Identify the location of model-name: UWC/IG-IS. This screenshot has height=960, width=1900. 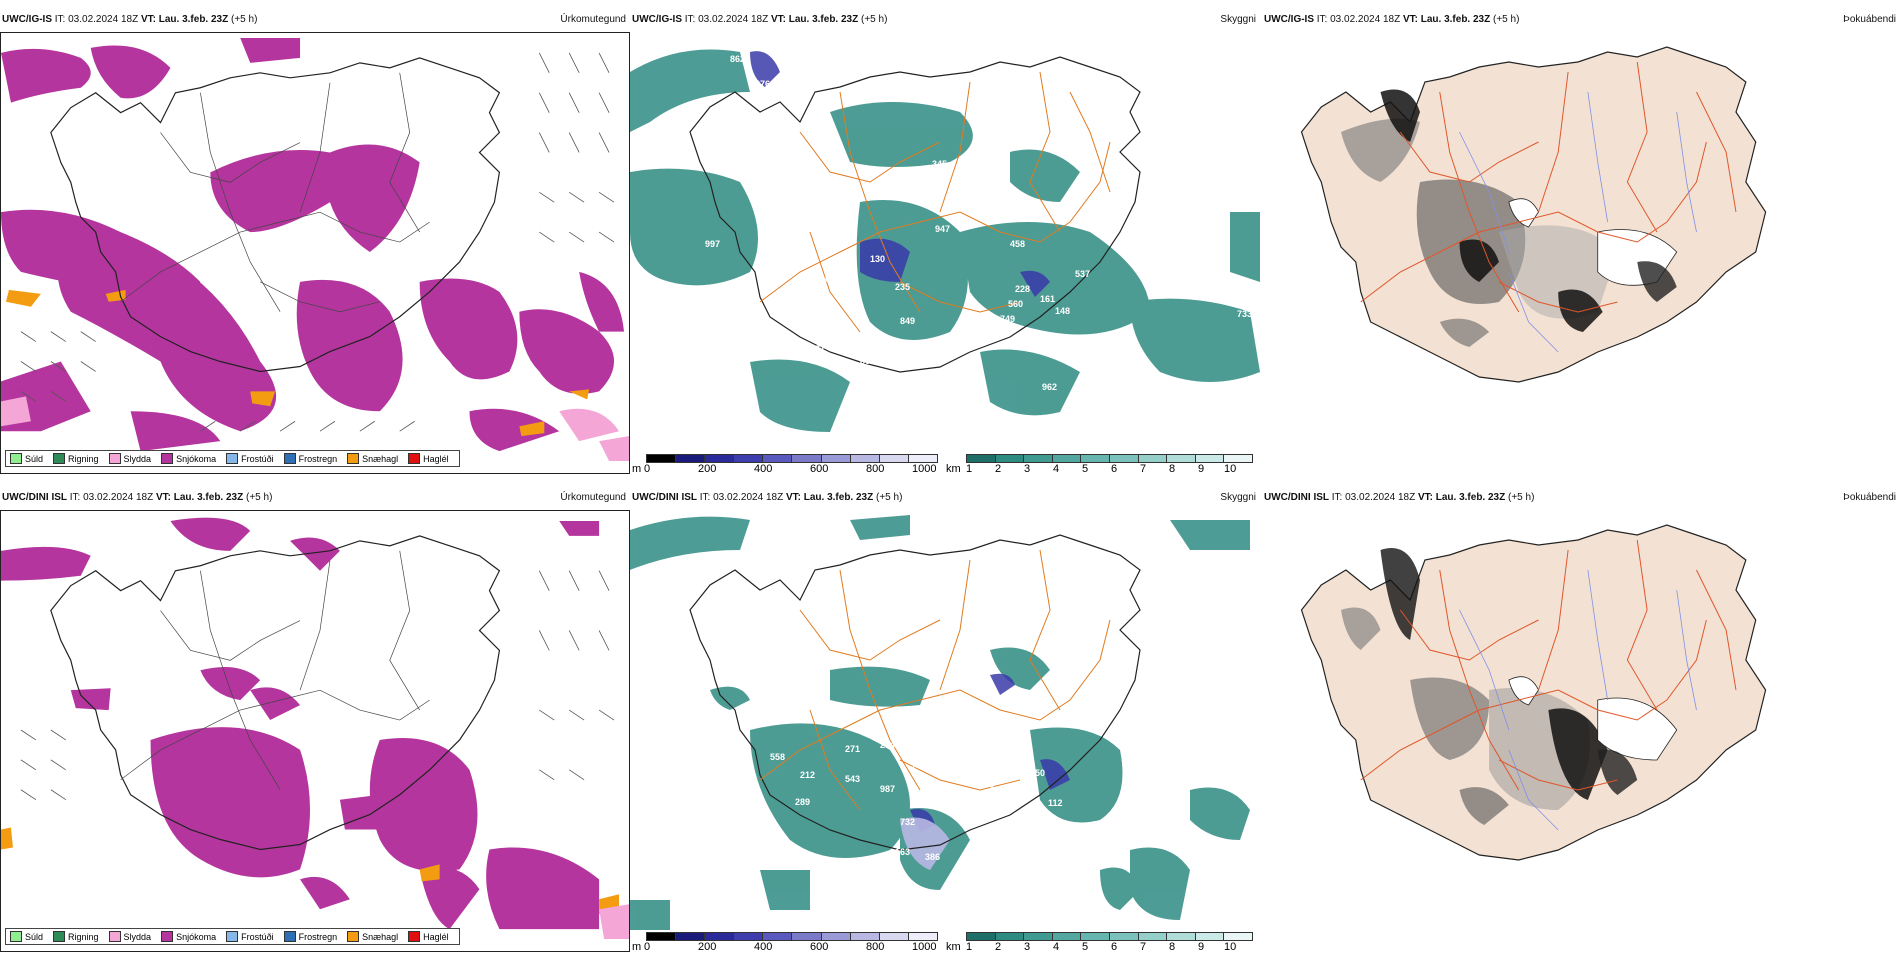
(657, 19).